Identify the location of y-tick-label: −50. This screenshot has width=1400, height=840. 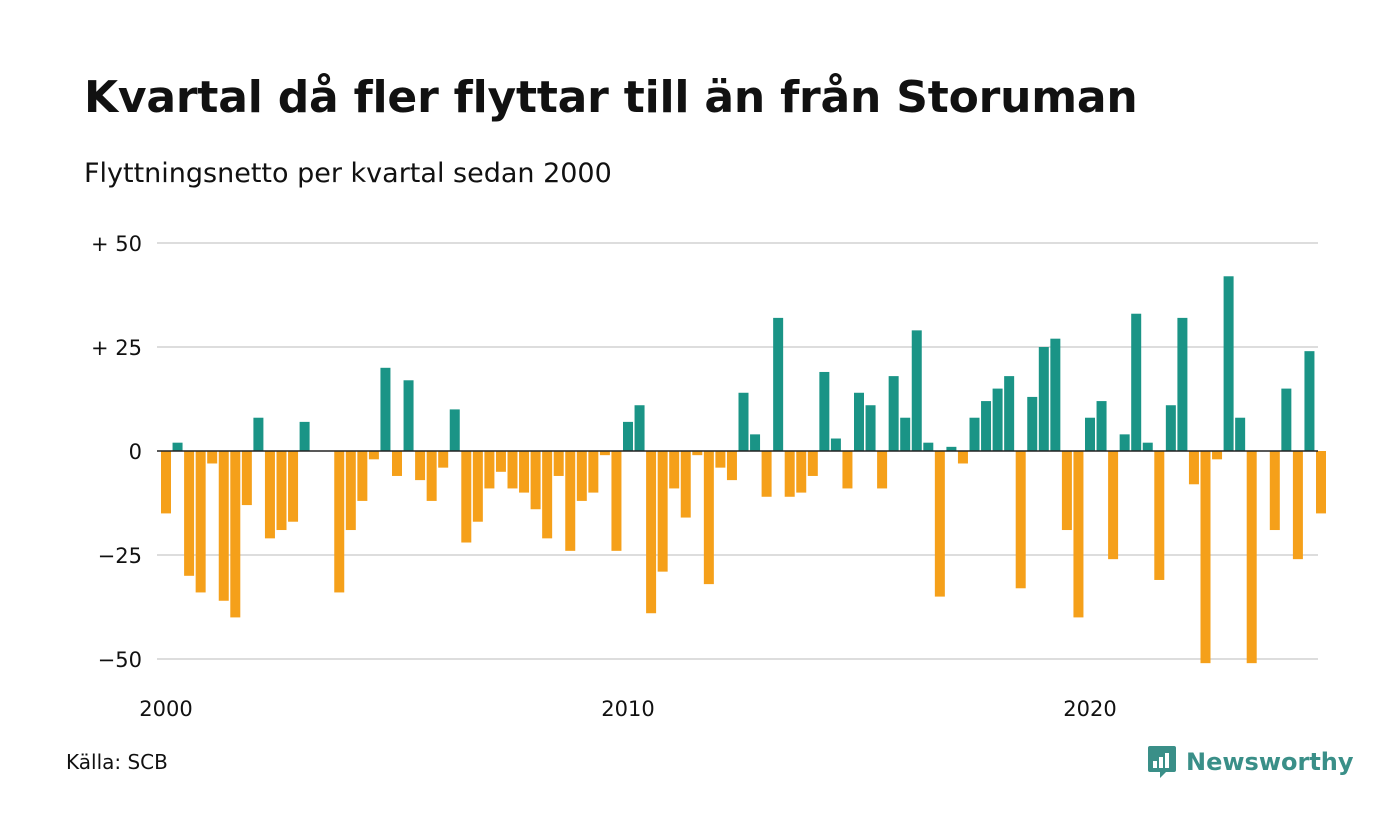
(120, 660).